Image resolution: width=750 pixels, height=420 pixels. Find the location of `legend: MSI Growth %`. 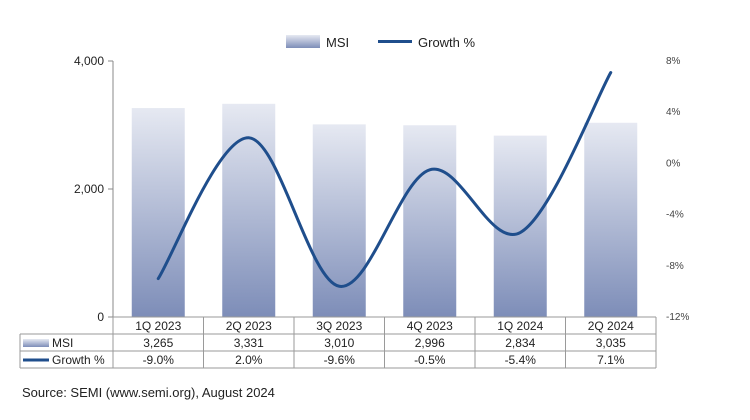

legend: MSI Growth % is located at coordinates (381, 42).